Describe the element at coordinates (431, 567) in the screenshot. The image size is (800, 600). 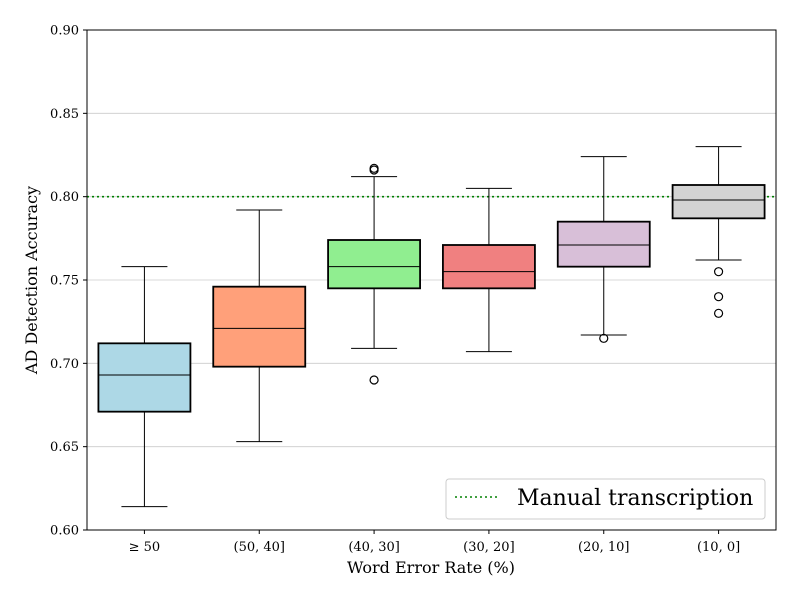
I see `x-axis-title: Word Error Rate (%)` at that location.